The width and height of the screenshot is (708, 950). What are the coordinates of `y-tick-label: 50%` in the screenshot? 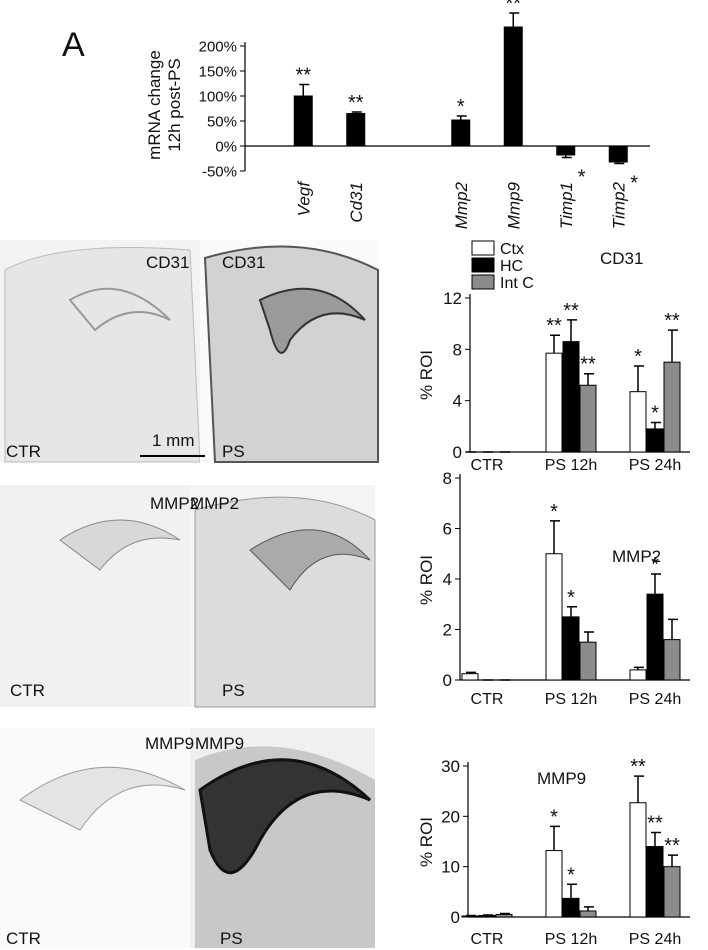 It's located at (222, 121).